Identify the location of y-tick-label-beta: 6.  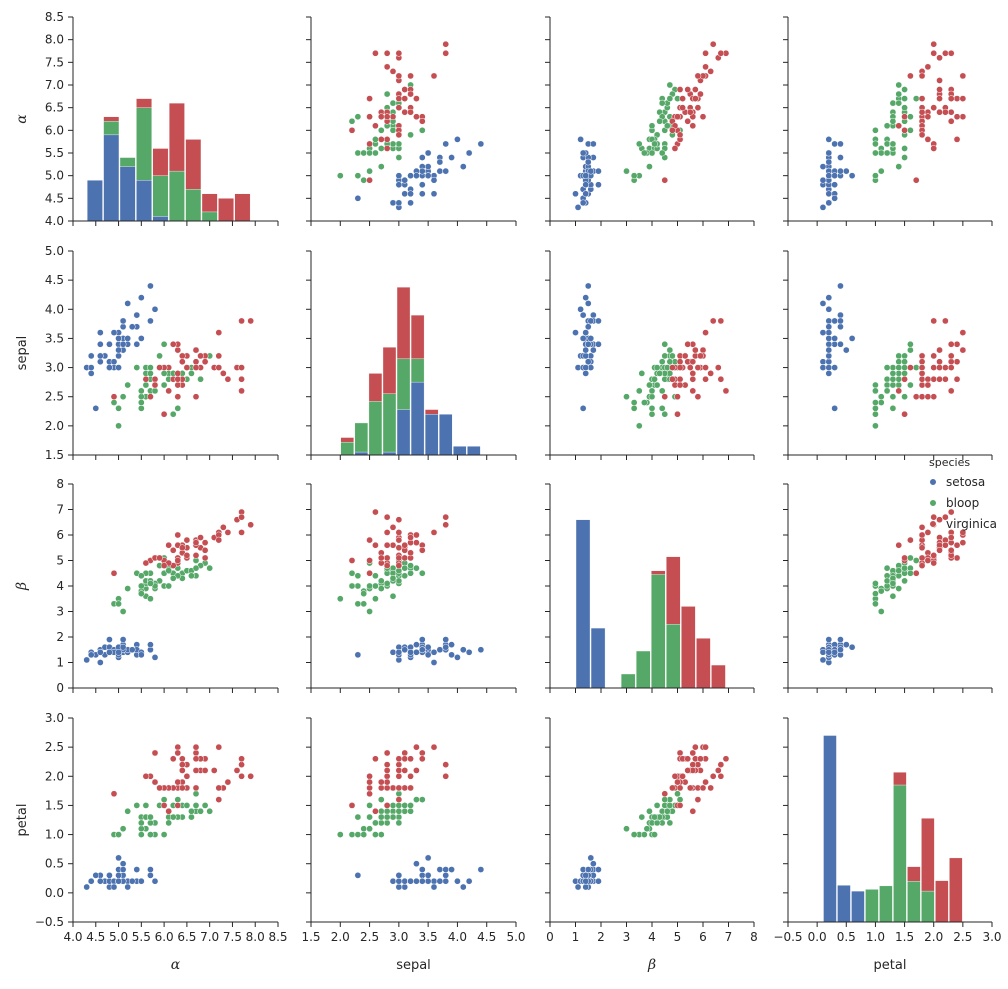
(60, 535).